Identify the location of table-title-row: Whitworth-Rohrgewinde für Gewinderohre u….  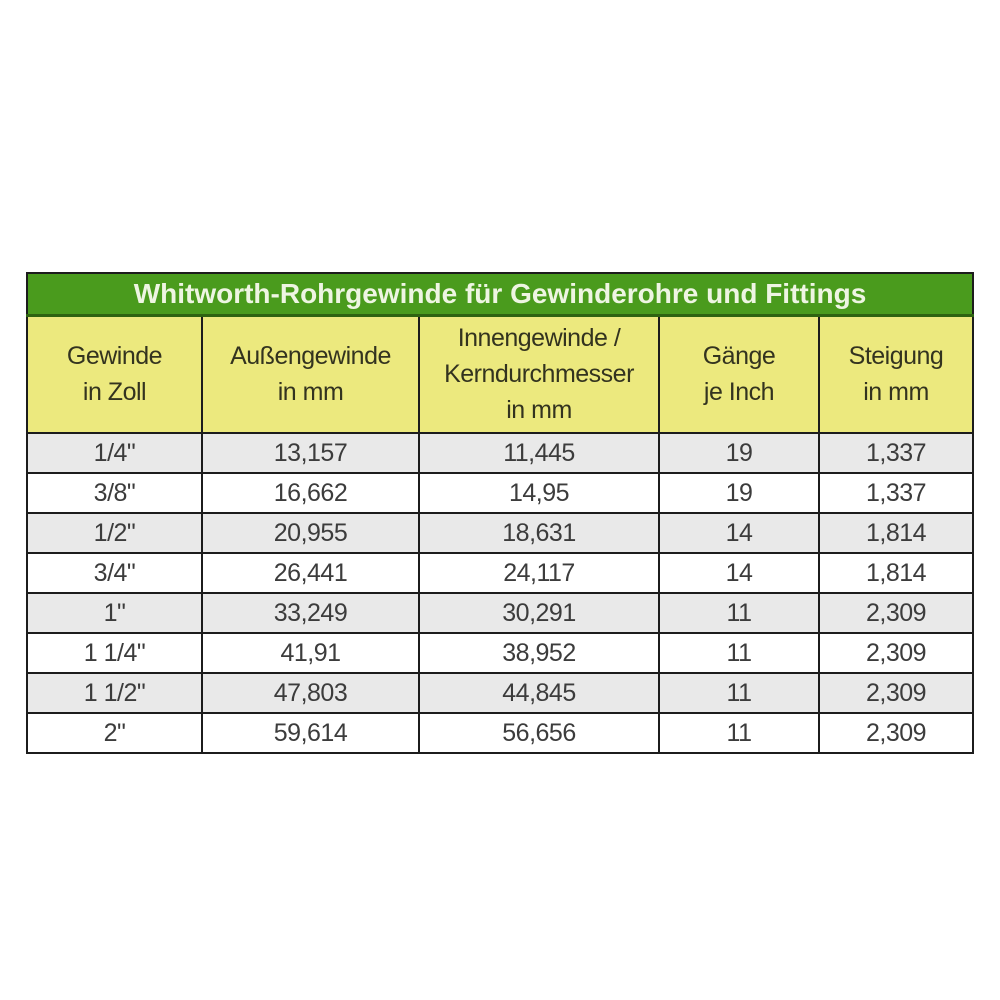
(500, 294).